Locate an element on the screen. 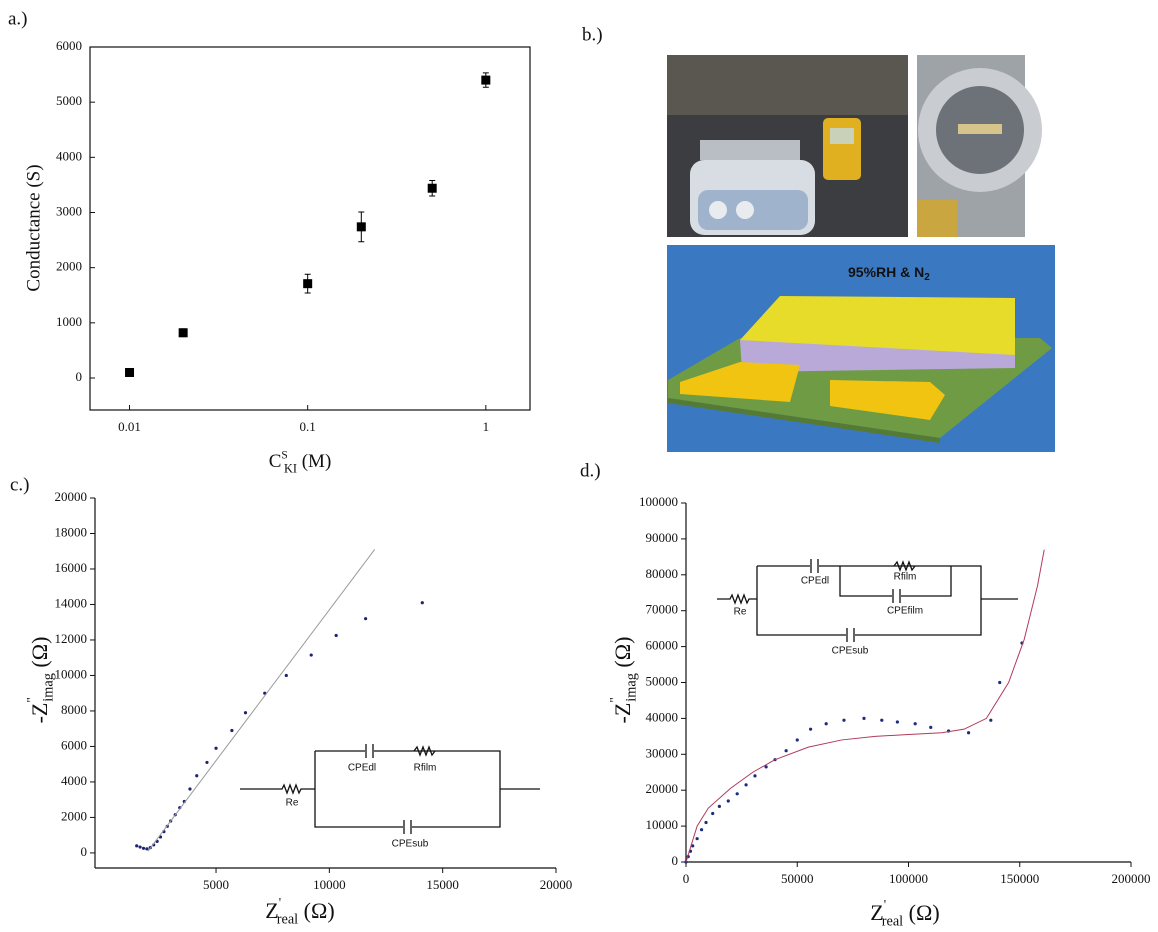 The image size is (1158, 932). y-tick-label: 16000 is located at coordinates (71, 567).